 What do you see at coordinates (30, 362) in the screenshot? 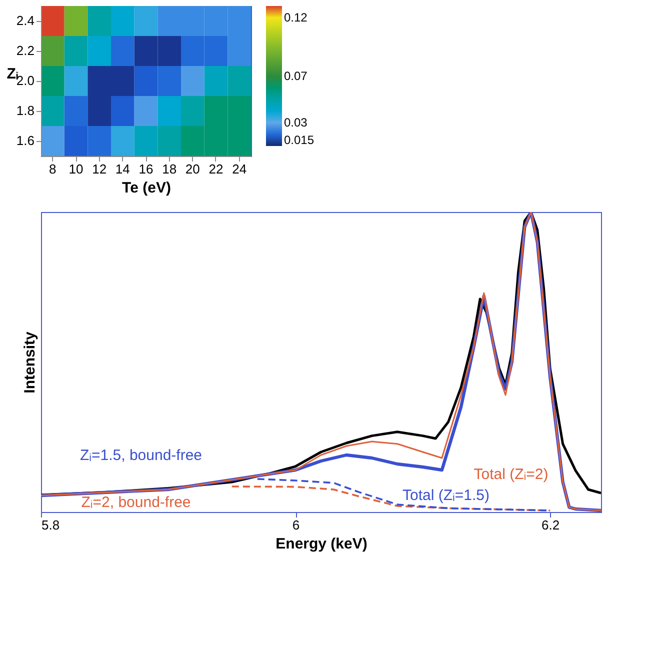
I see `y-axis-title: Intensity` at bounding box center [30, 362].